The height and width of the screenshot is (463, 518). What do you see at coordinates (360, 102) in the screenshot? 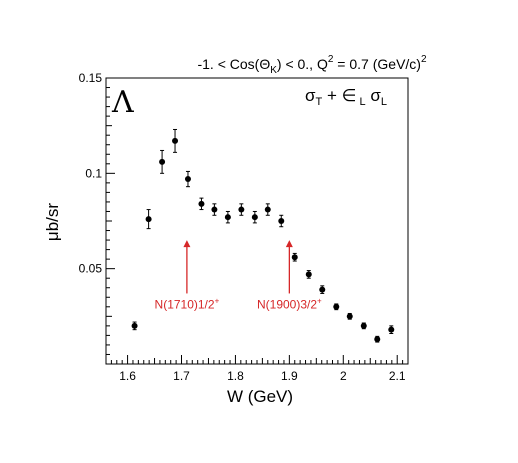
I see `legend-sub-l1: L` at bounding box center [360, 102].